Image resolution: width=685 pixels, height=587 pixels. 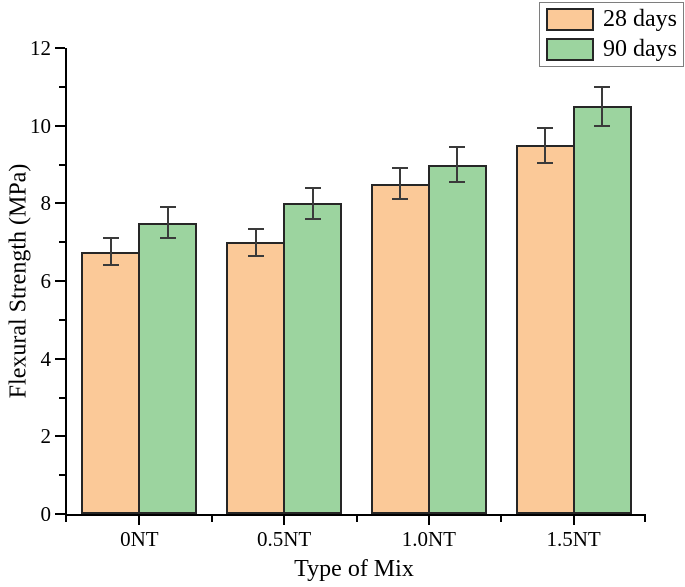 What do you see at coordinates (167, 223) in the screenshot?
I see `error-bar-0nt-90-days` at bounding box center [167, 223].